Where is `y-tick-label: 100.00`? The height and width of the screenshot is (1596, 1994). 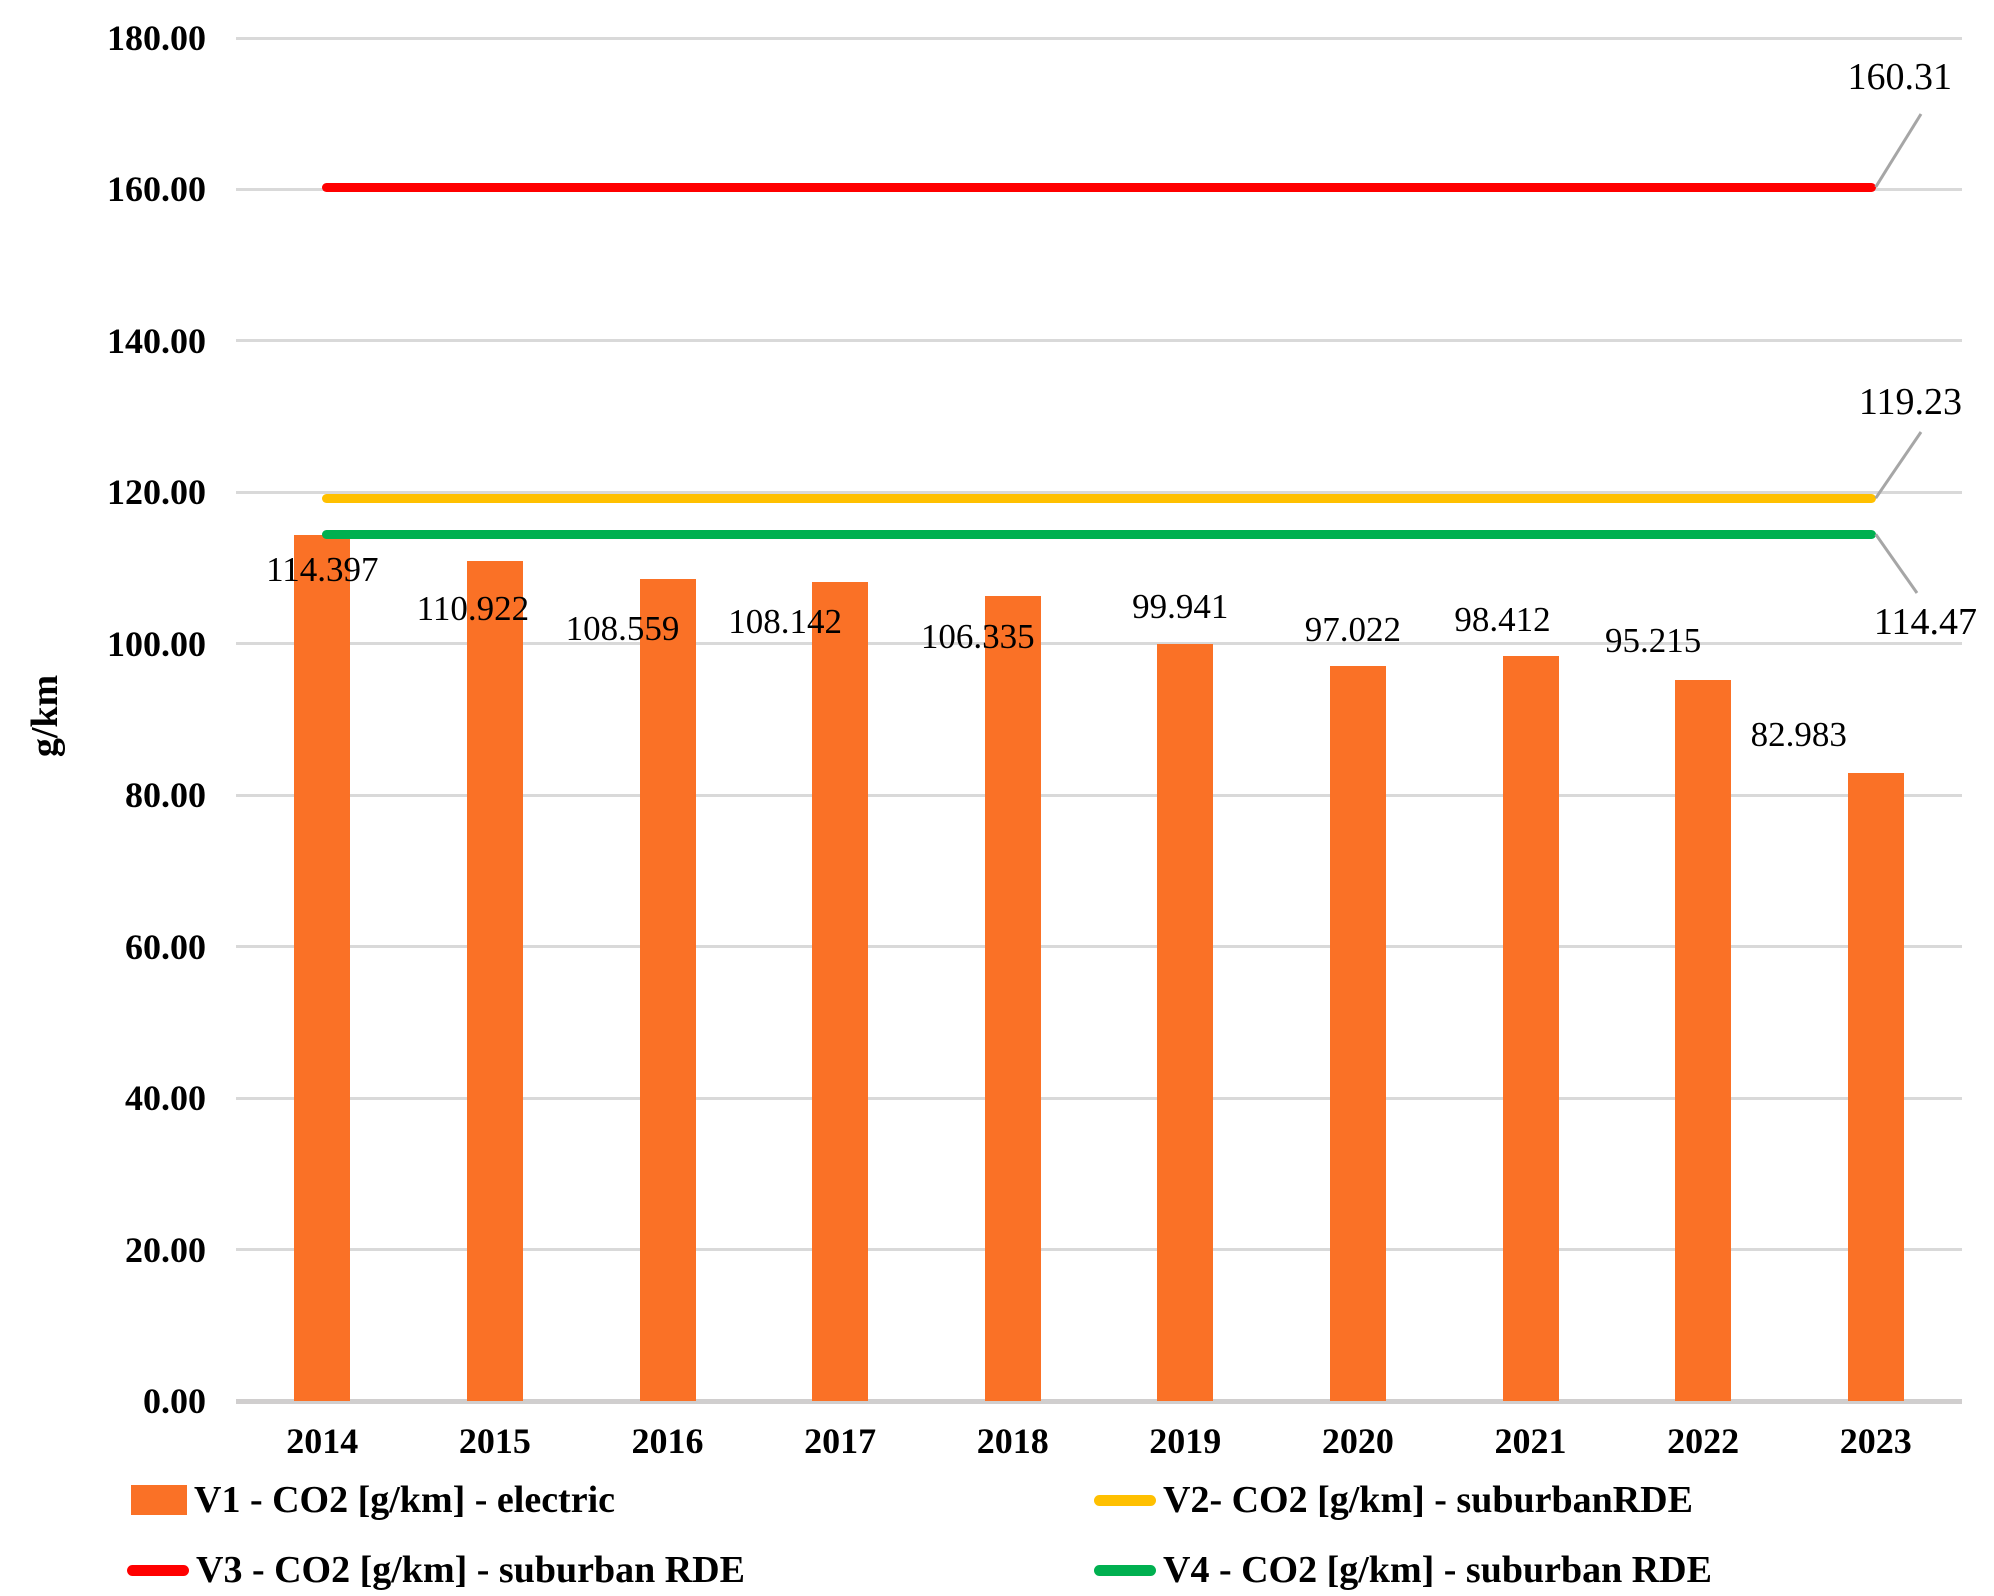
y-tick-label: 100.00 is located at coordinates (156, 643).